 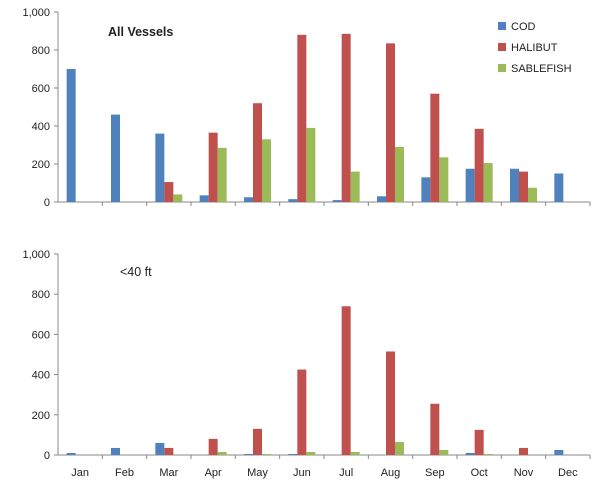 I want to click on bar-cod-aug, so click(x=381, y=199).